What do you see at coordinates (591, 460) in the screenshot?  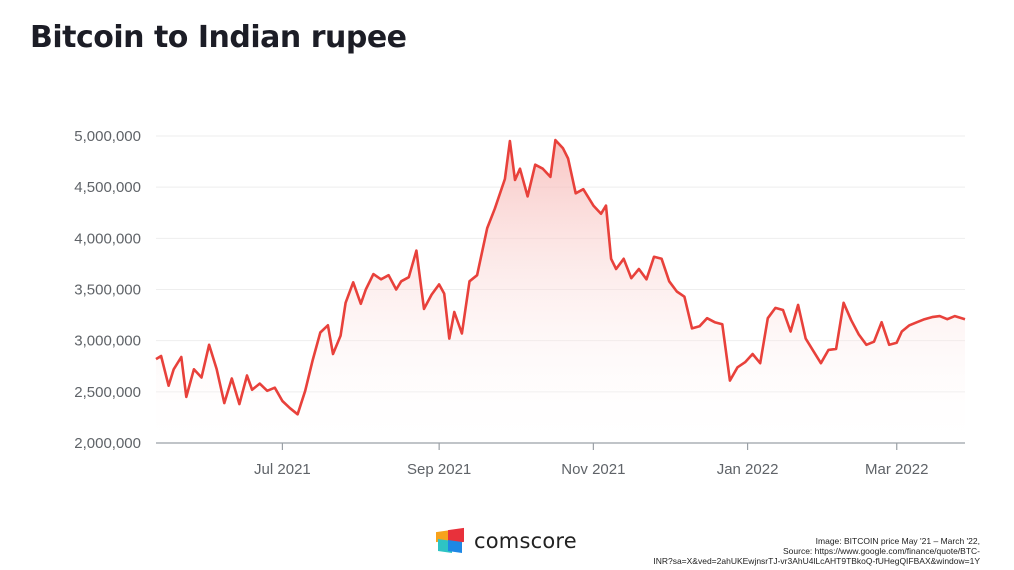 I see `x-axis: Jul 2021 Sep 2021 Nov 2021 Jan 2022 Mar 2022` at bounding box center [591, 460].